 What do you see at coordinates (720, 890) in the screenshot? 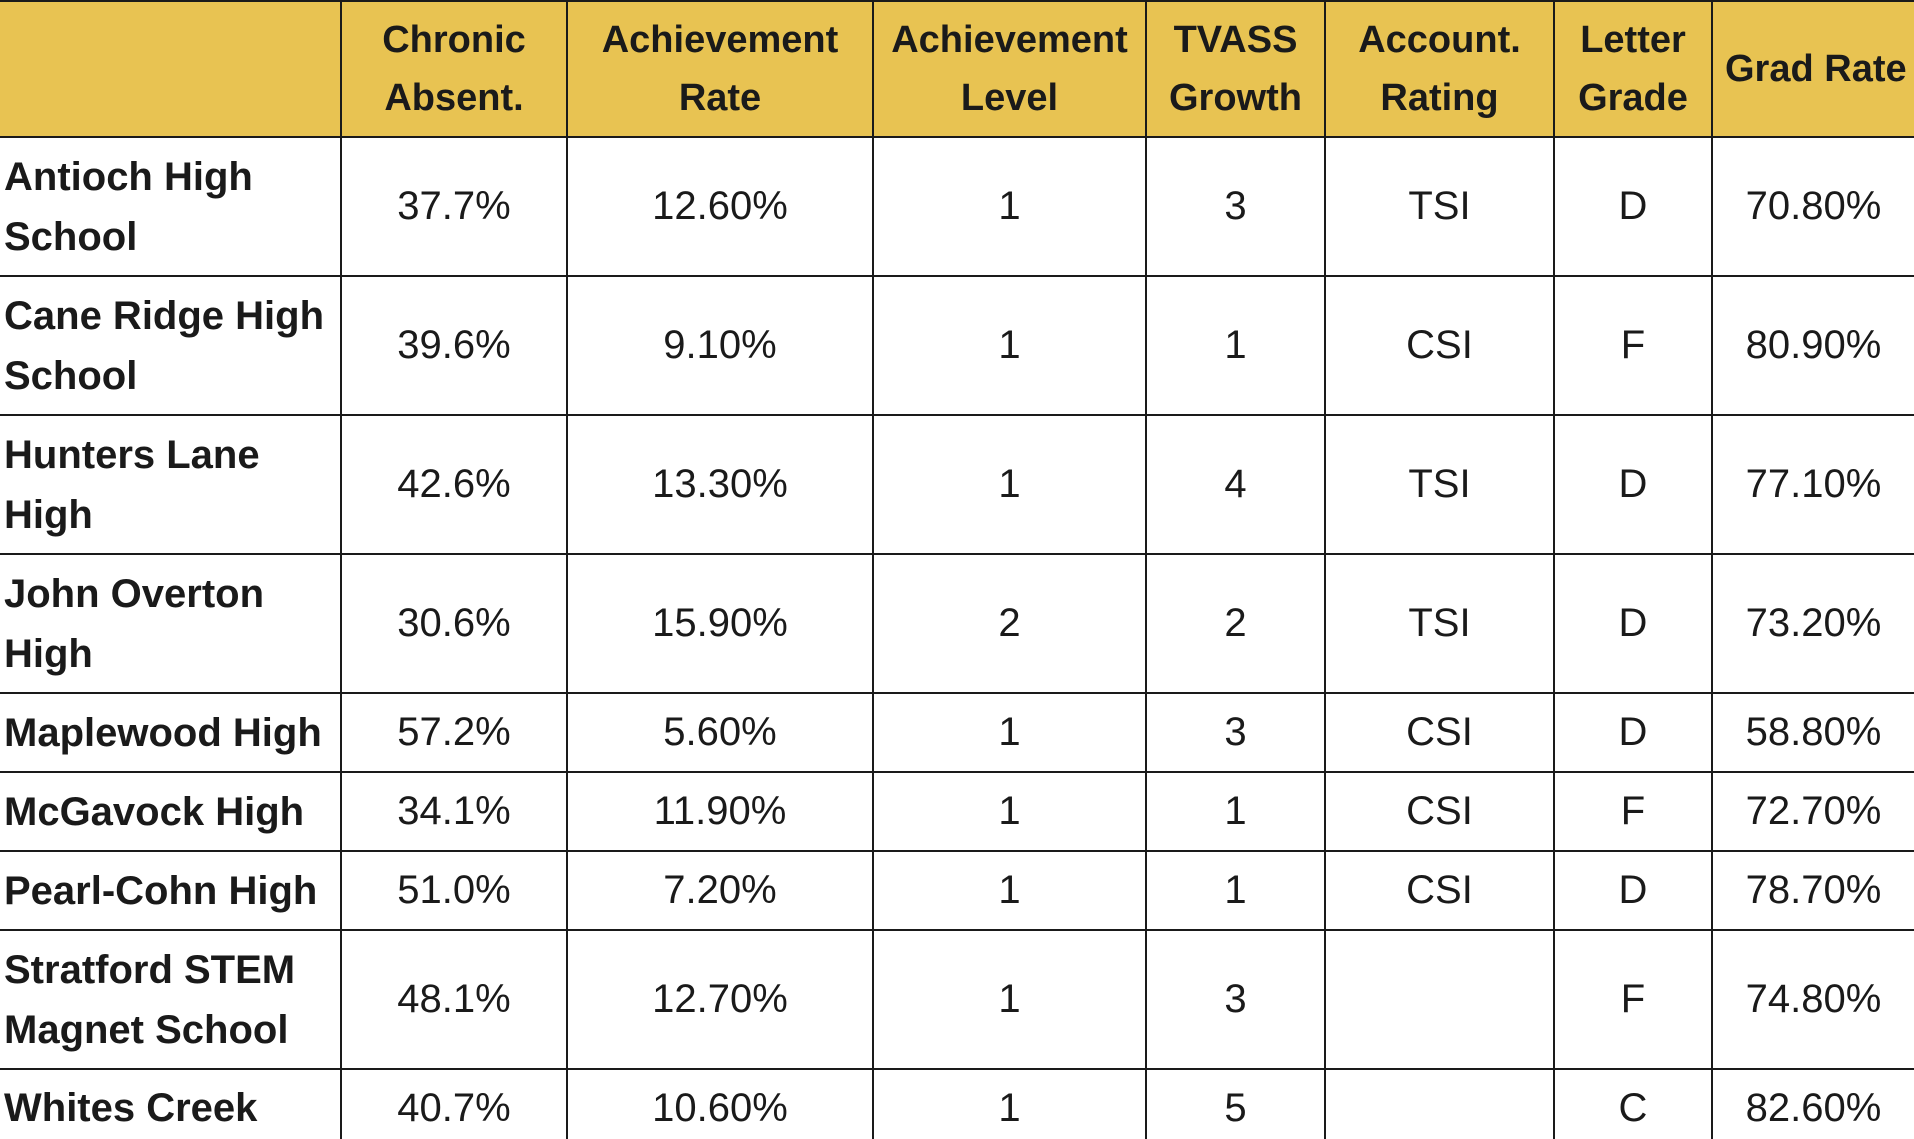
I see `cell-achievement-rate: 7.20%` at bounding box center [720, 890].